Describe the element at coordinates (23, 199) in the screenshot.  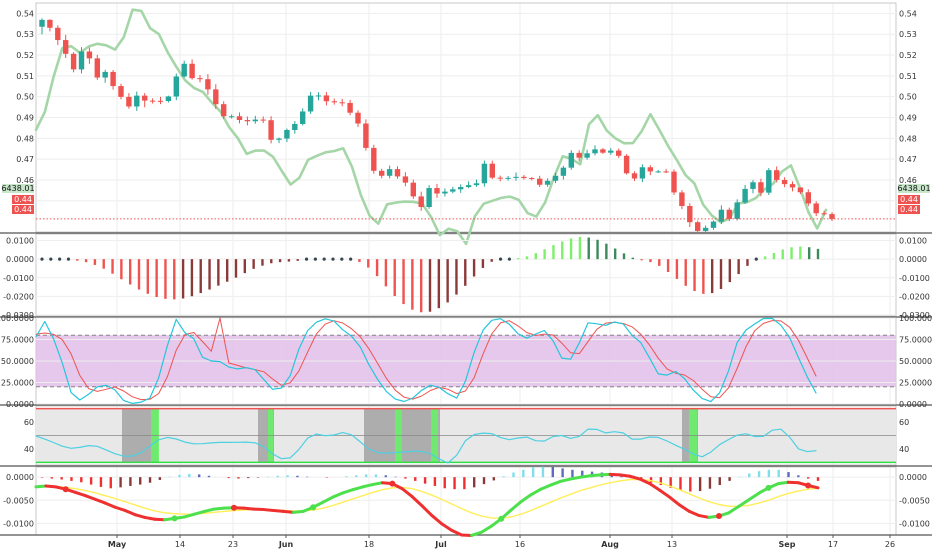
I see `price-badge-left-1: 0.44` at that location.